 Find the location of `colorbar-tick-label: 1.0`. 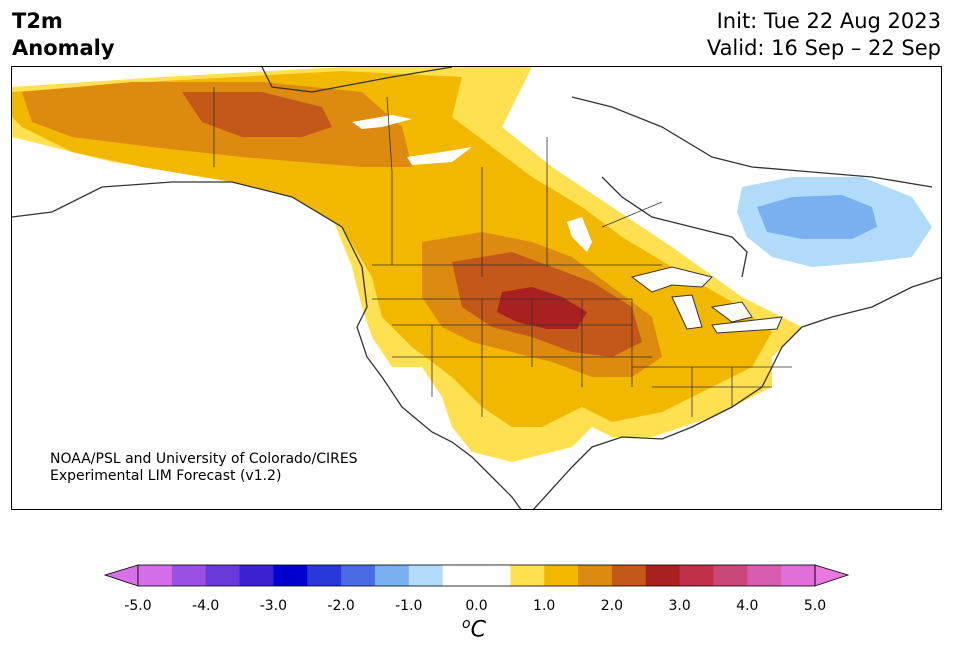

colorbar-tick-label: 1.0 is located at coordinates (544, 606).